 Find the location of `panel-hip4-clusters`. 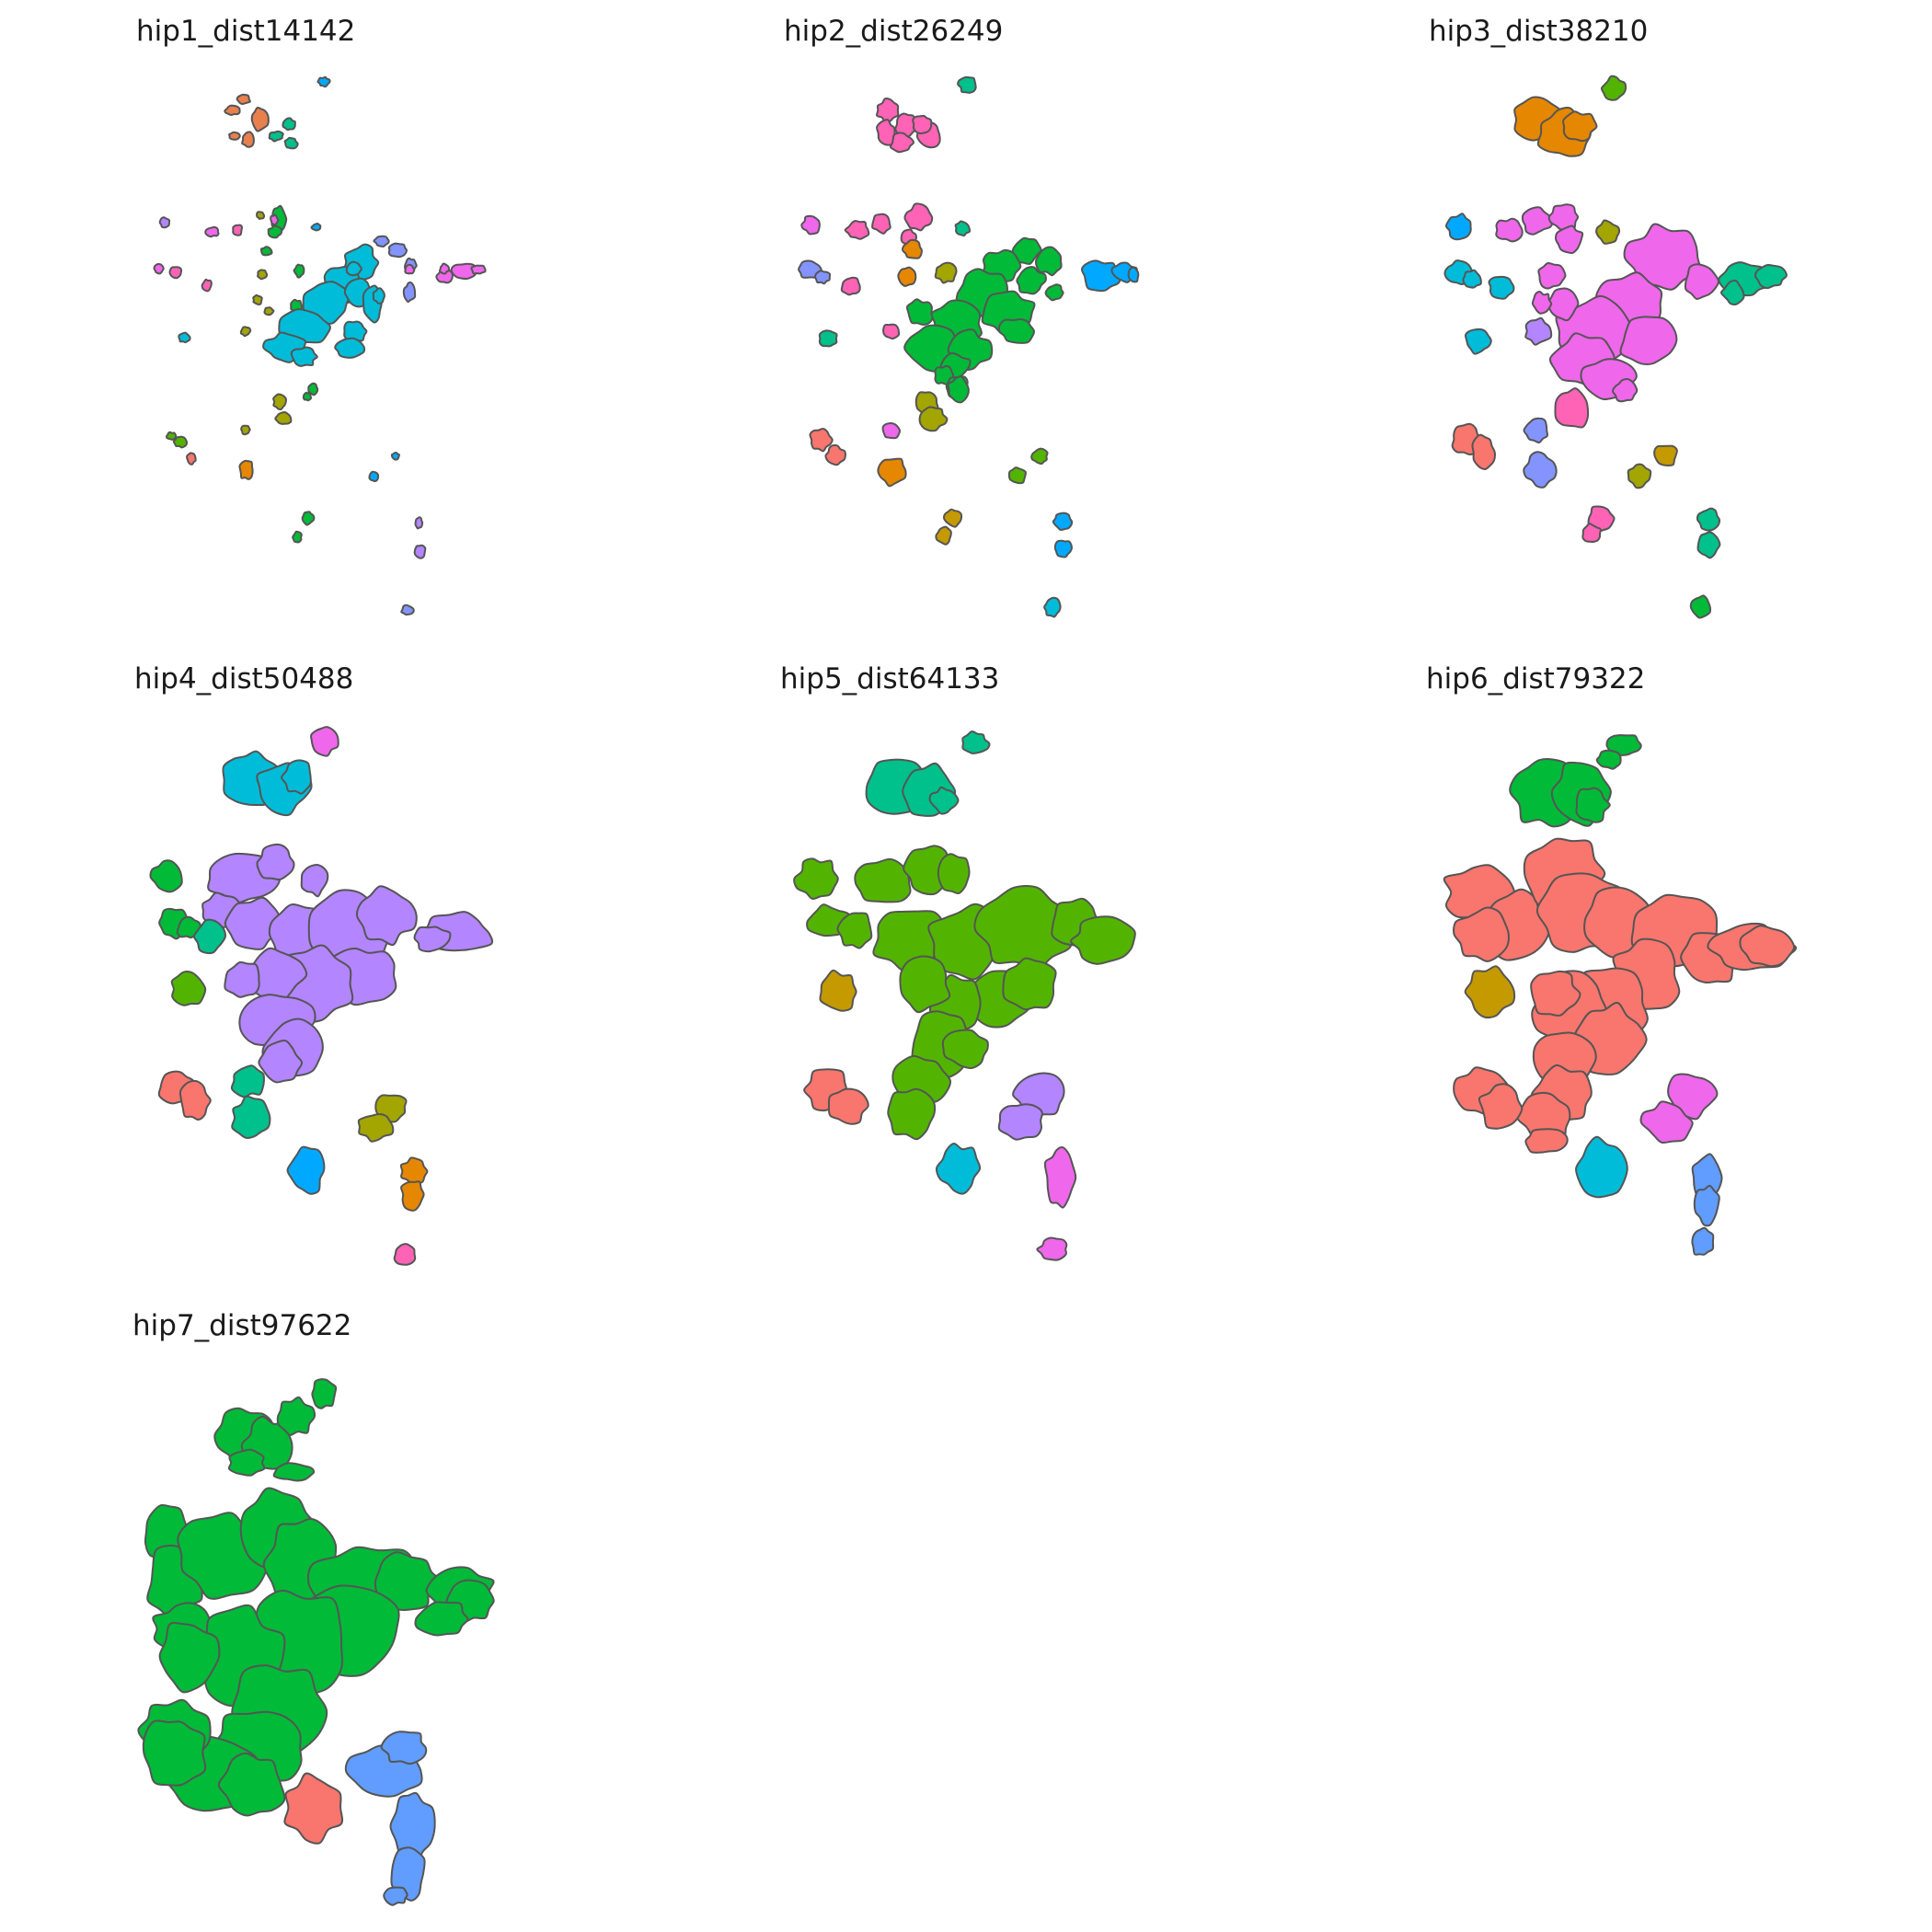

panel-hip4-clusters is located at coordinates (321, 996).